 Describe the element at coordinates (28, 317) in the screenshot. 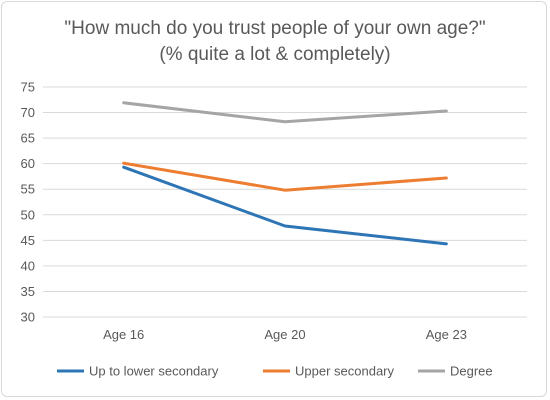

I see `y-tick-label: 30` at that location.